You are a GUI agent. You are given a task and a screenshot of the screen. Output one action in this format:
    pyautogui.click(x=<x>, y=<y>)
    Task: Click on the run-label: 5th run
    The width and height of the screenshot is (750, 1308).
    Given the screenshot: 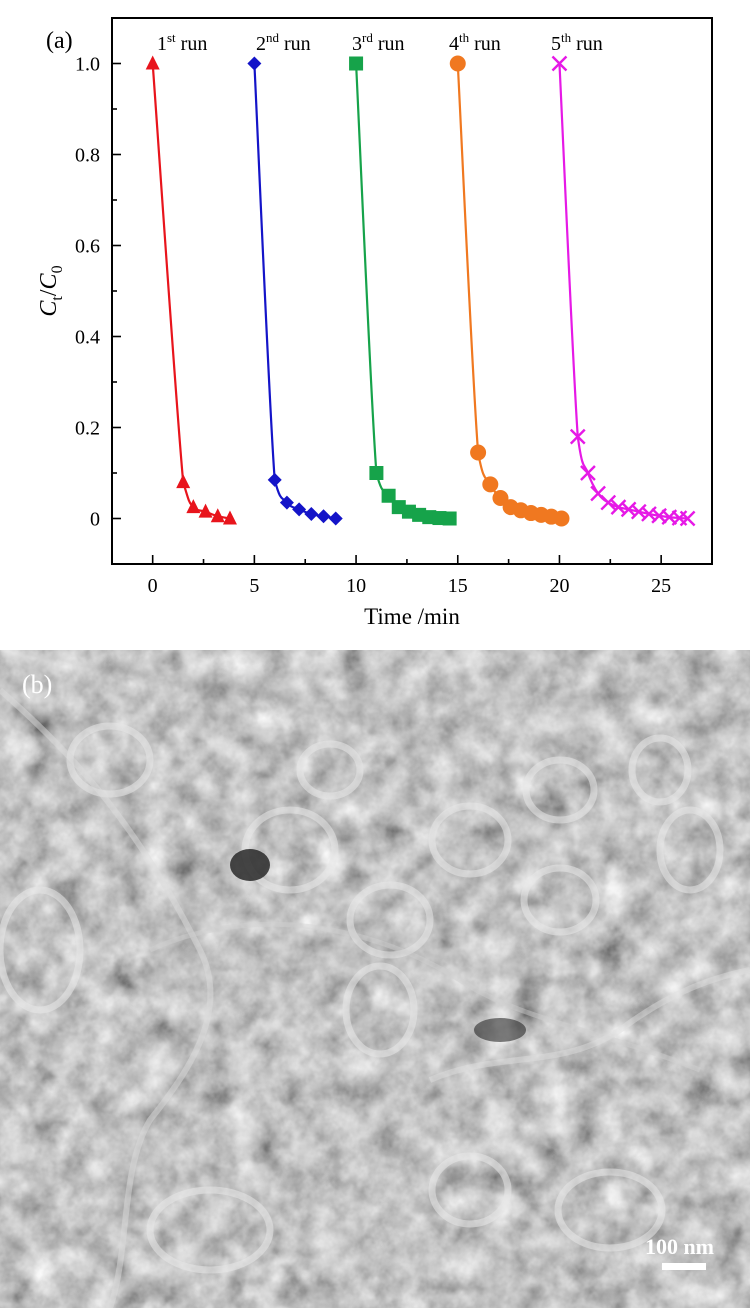 What is the action you would take?
    pyautogui.click(x=577, y=42)
    